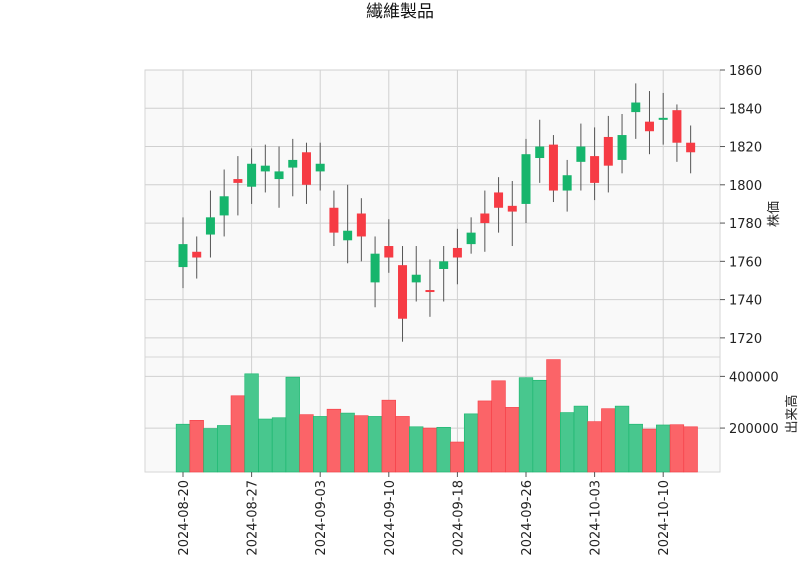  What do you see at coordinates (745, 224) in the screenshot?
I see `price-tick-label: 1780` at bounding box center [745, 224].